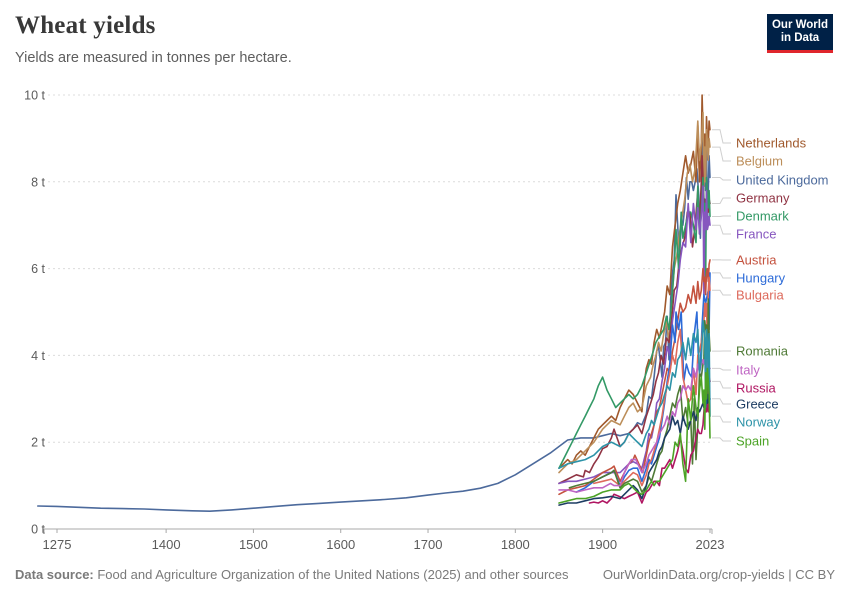 Image resolution: width=850 pixels, height=600 pixels. Describe the element at coordinates (721, 384) in the screenshot. I see `legend-leader-russia` at that location.